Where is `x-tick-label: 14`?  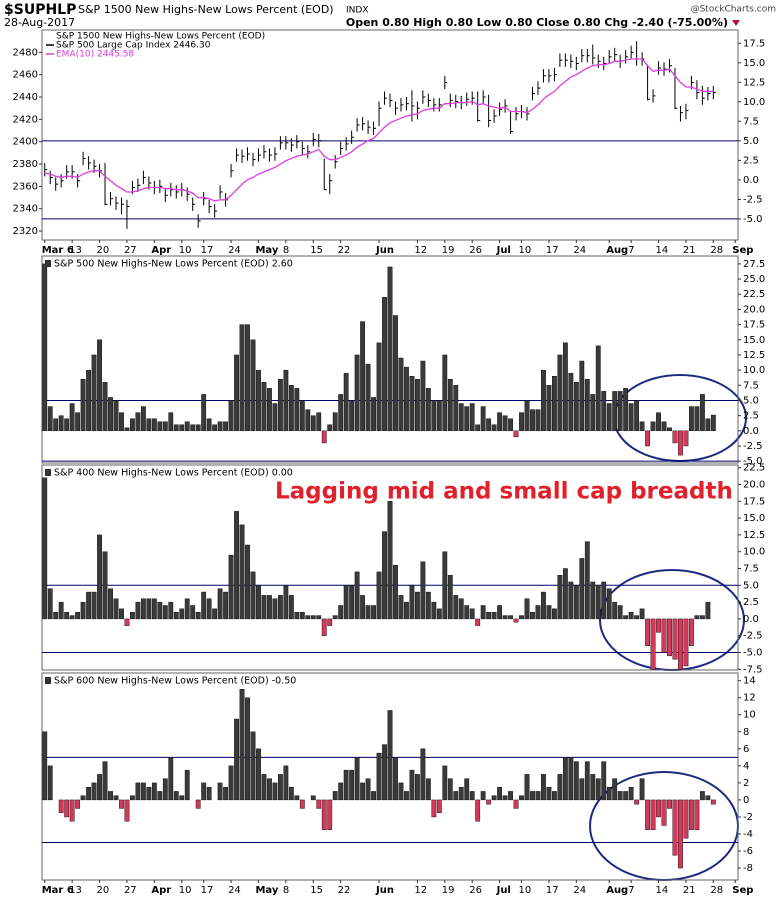 x-tick-label: 14 is located at coordinates (662, 250).